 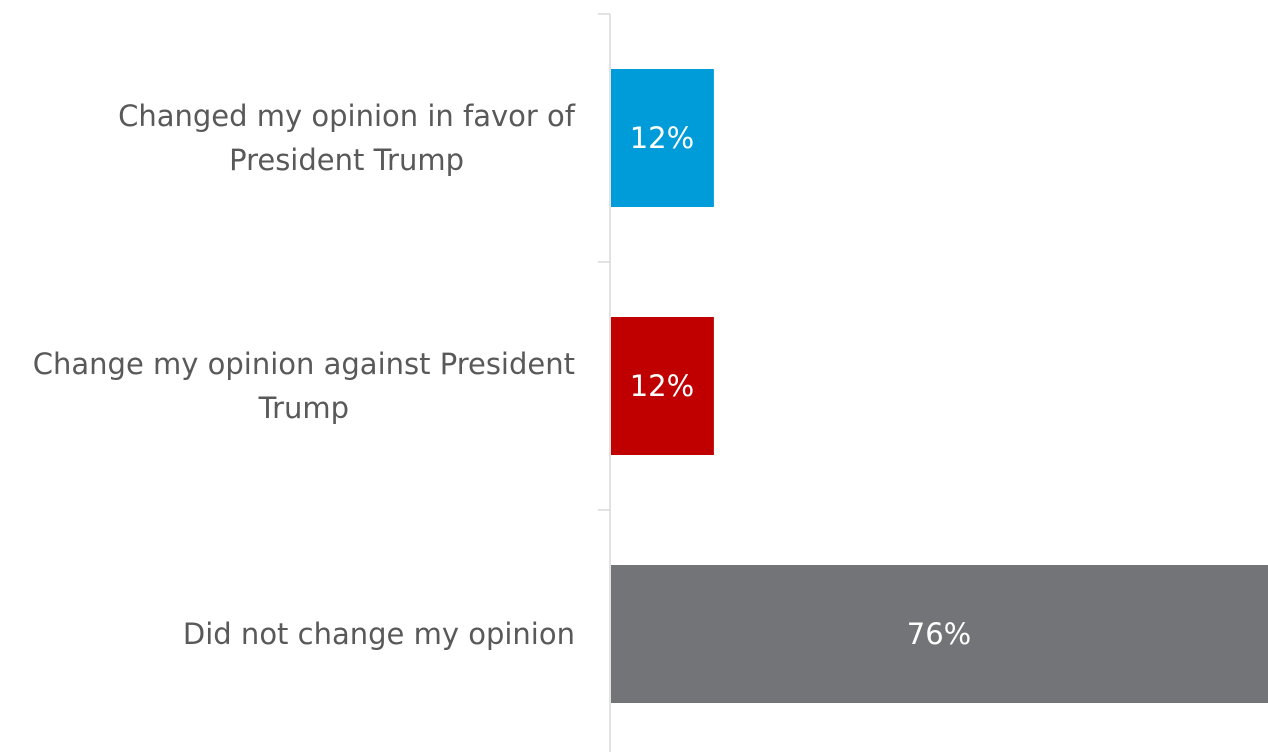 I want to click on category-label-line: Changed my opinion in favor of, so click(x=347, y=116).